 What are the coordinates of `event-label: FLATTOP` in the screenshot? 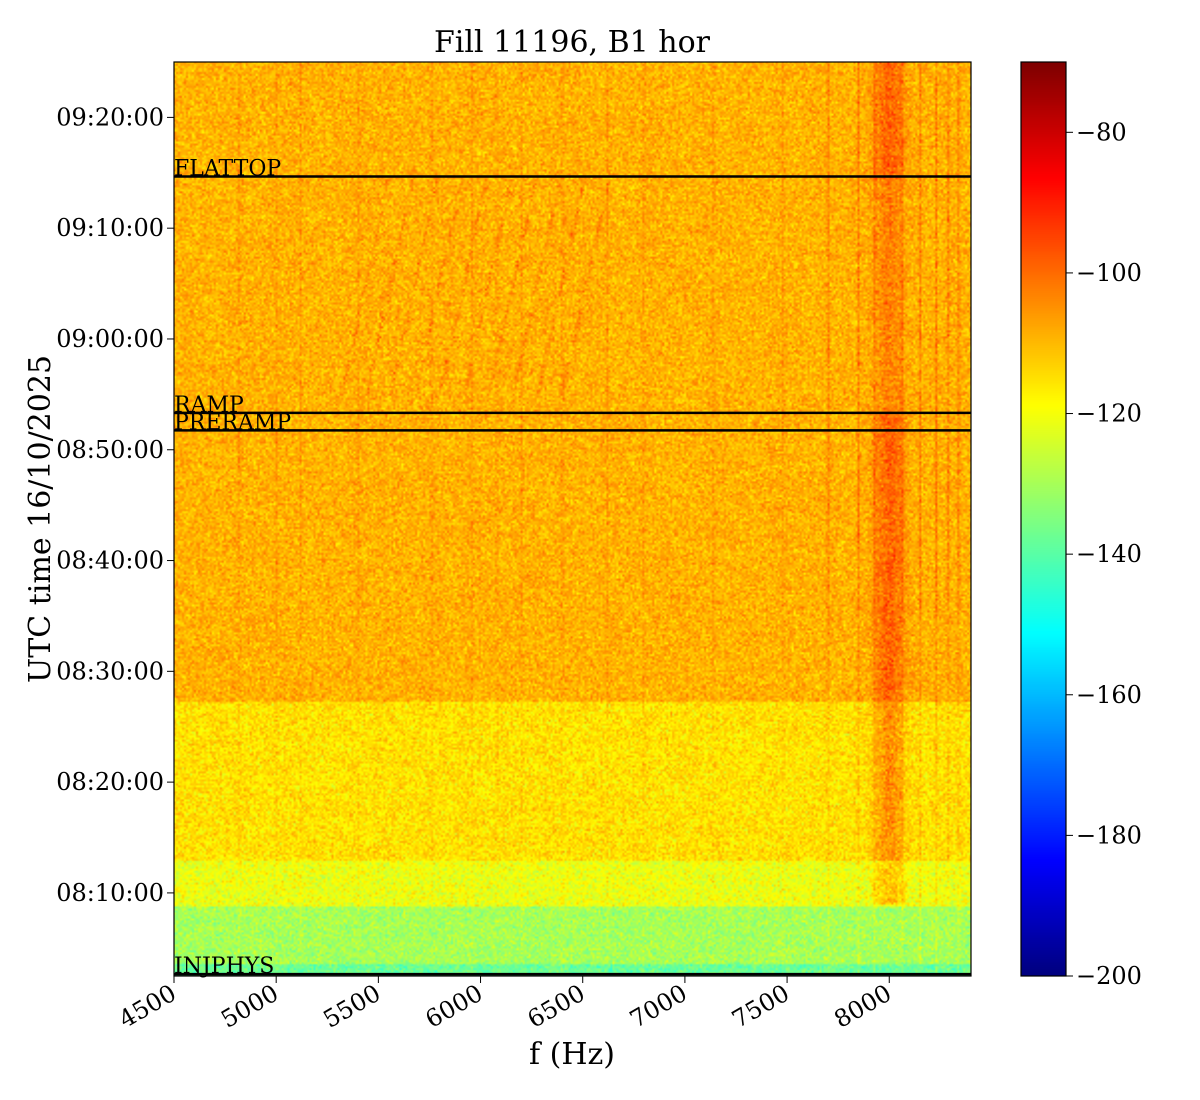 It's located at (227, 168).